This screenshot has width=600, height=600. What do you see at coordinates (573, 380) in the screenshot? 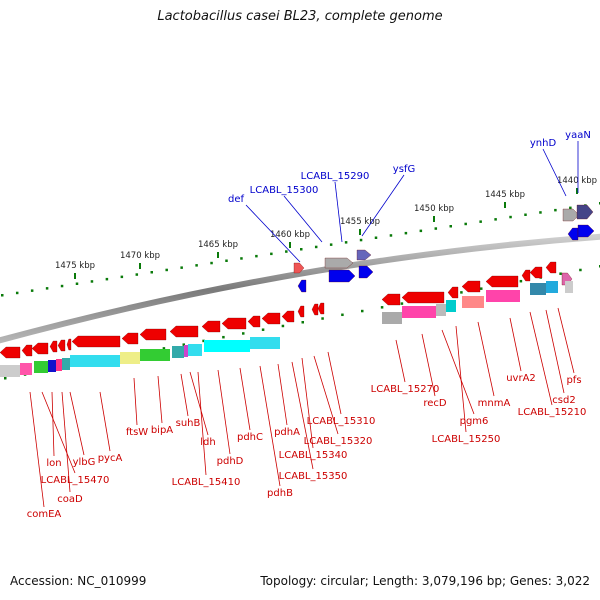
I see `reverse-gene-label: pfs` at bounding box center [573, 380].